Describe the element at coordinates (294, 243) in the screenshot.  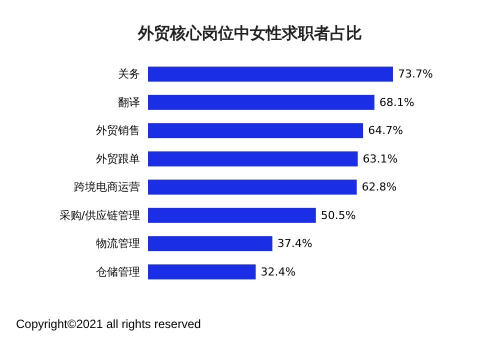
I see `data-label: 37.4%` at that location.